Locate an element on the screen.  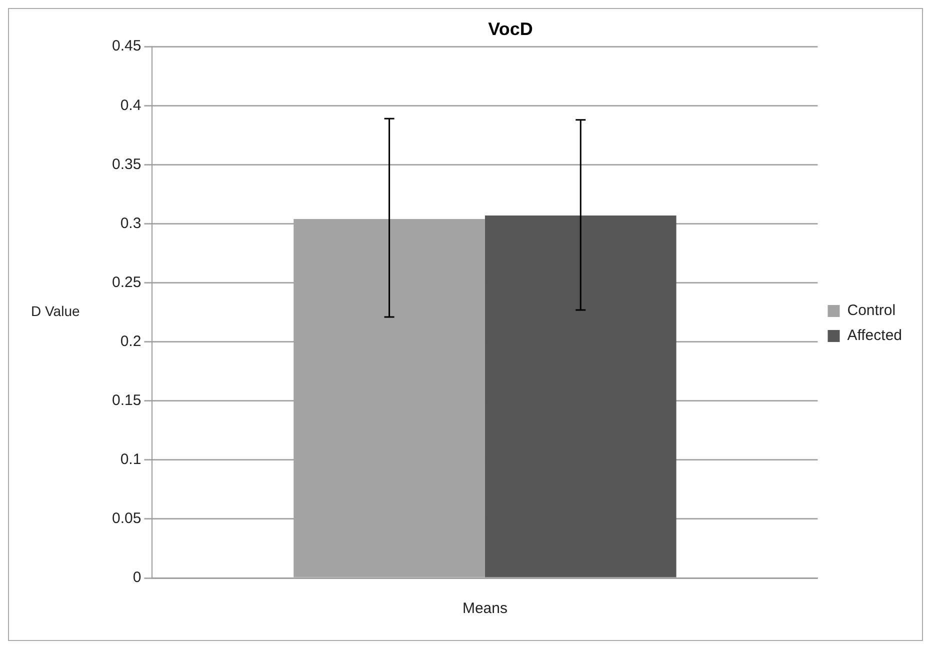
y-tick-label: 0.1 is located at coordinates (131, 459).